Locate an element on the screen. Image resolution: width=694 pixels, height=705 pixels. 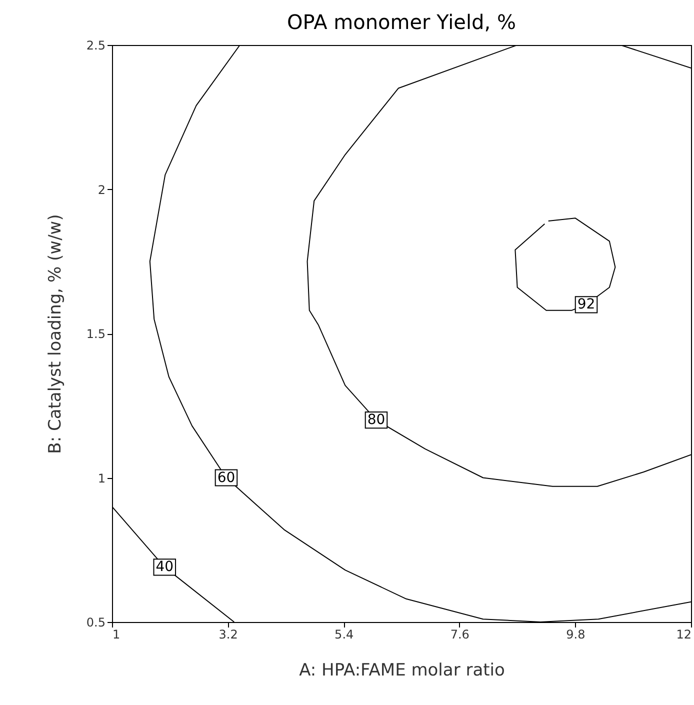
x-tick-label: 3.2 is located at coordinates (228, 635).